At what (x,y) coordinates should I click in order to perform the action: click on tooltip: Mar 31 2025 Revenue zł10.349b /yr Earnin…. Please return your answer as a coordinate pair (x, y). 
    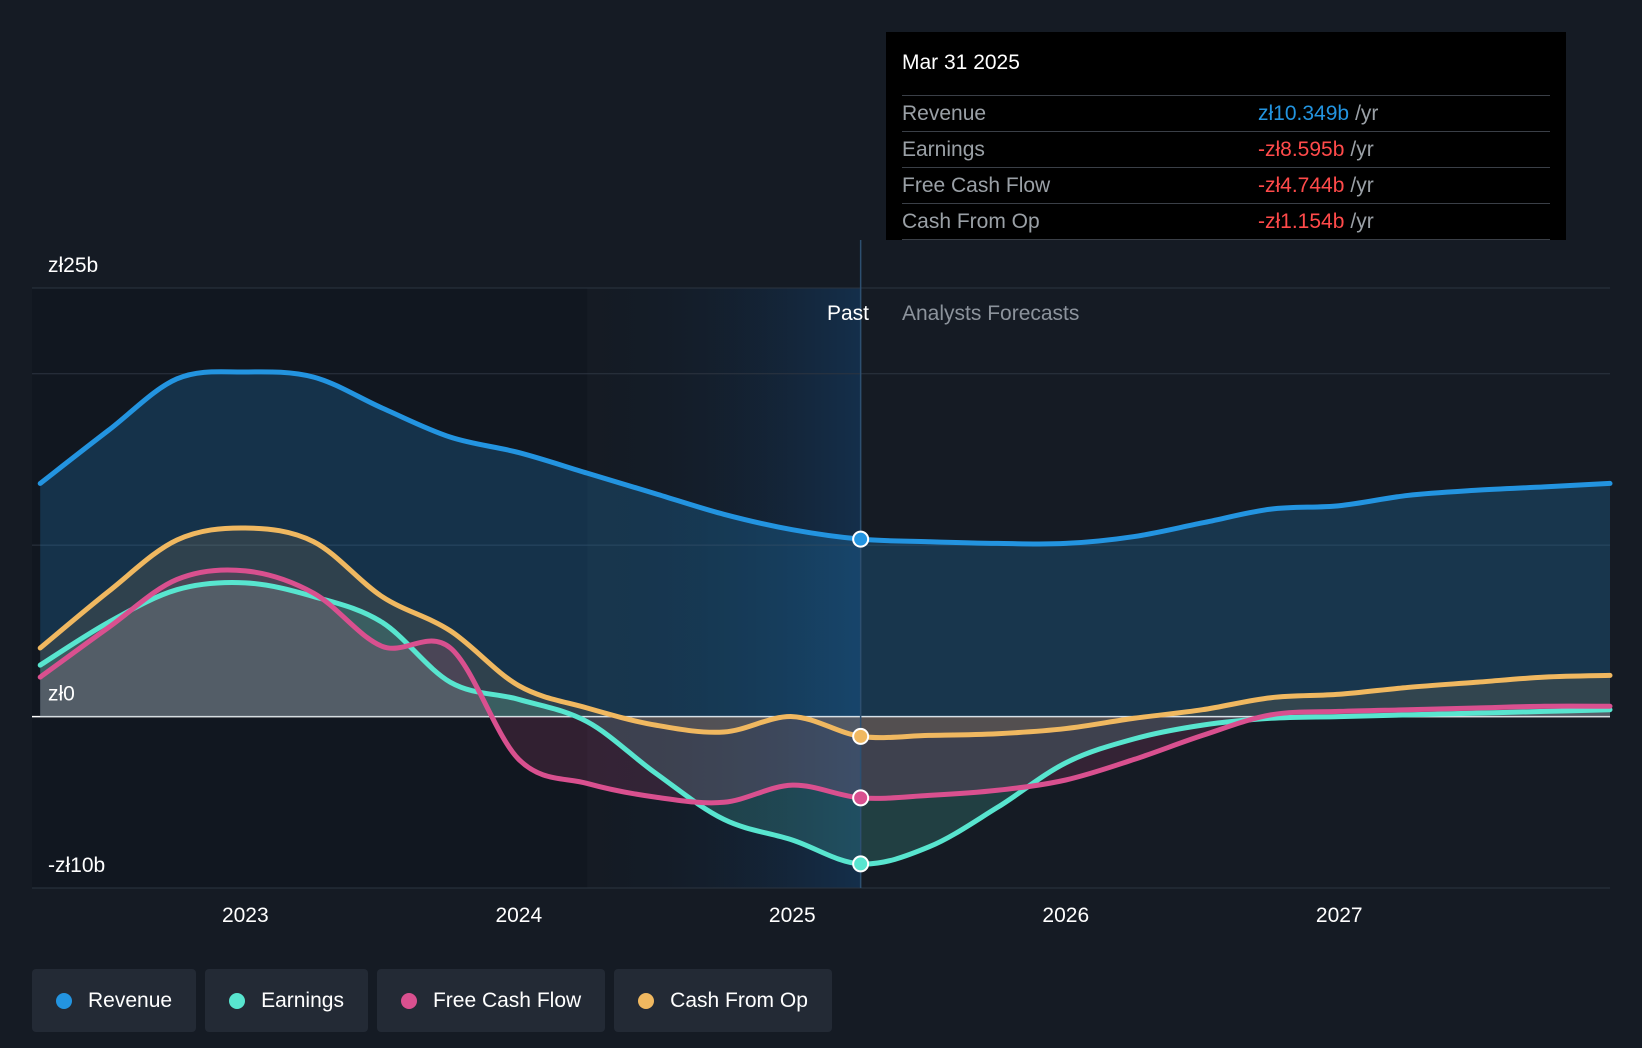
    Looking at the image, I should click on (1226, 136).